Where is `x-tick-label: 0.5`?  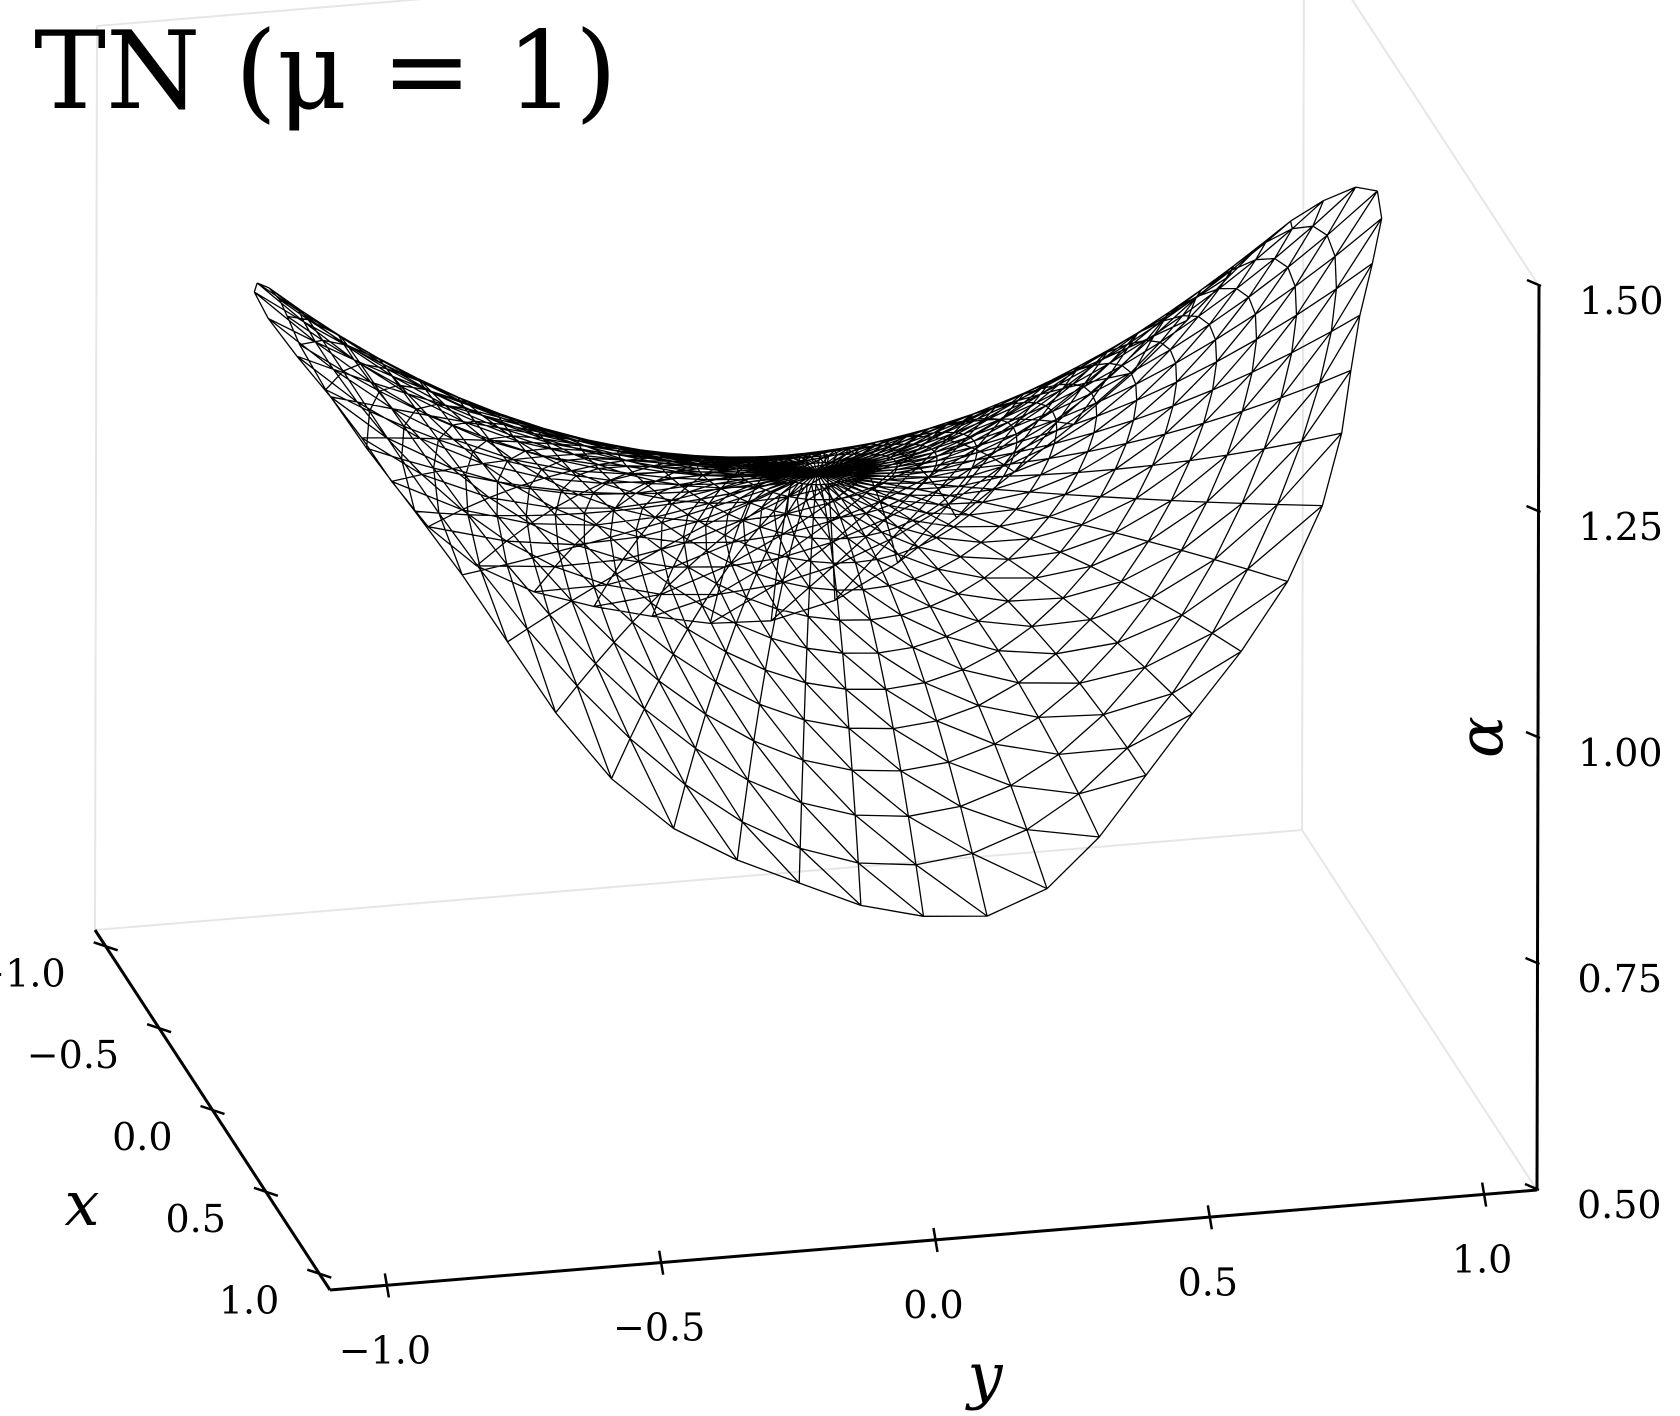
x-tick-label: 0.5 is located at coordinates (195, 1219).